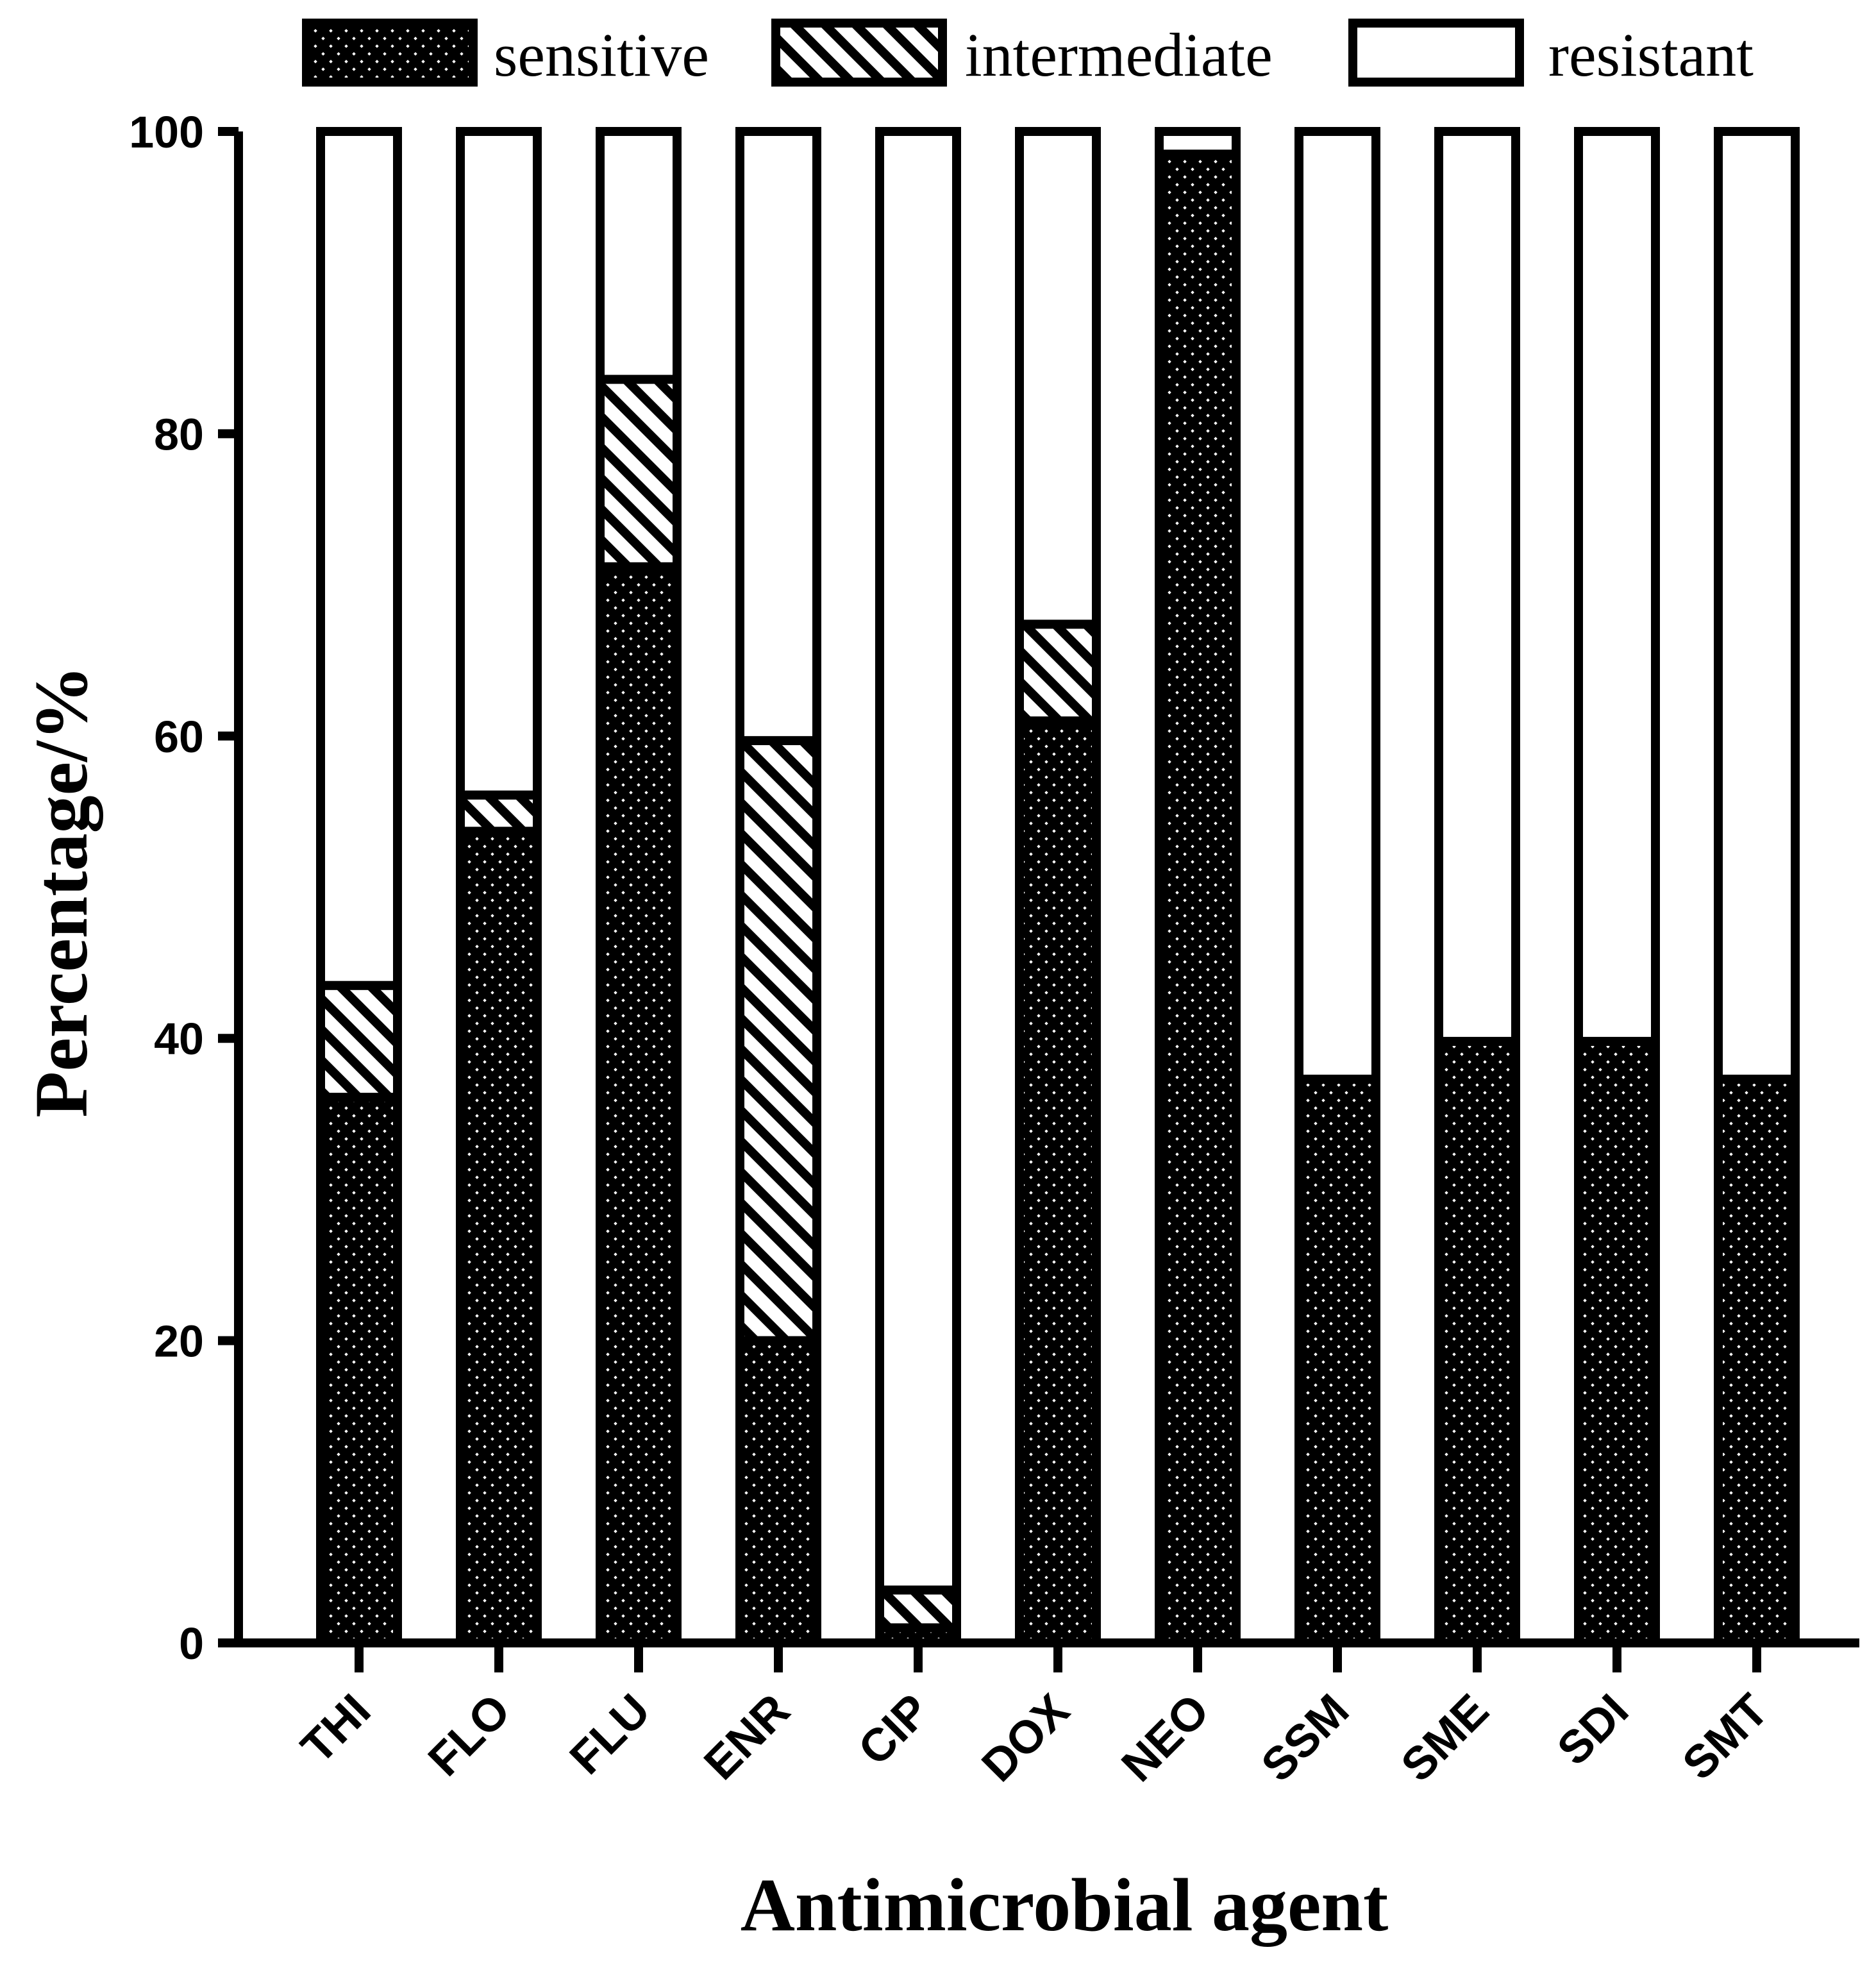 The width and height of the screenshot is (1876, 1961). I want to click on bar-flo-resistant, so click(499, 464).